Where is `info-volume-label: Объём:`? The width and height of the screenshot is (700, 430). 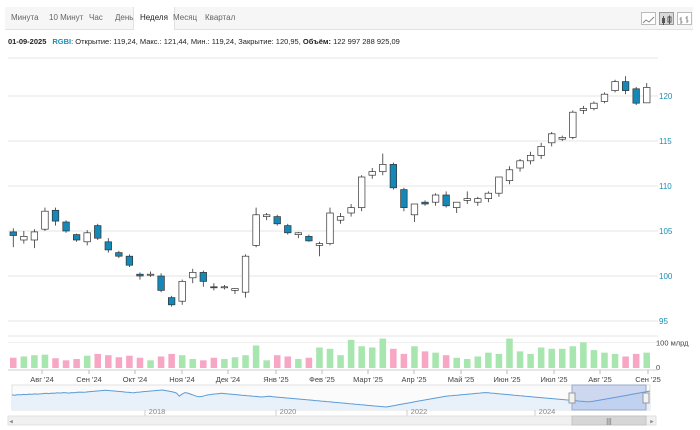
info-volume-label: Объём: is located at coordinates (316, 41).